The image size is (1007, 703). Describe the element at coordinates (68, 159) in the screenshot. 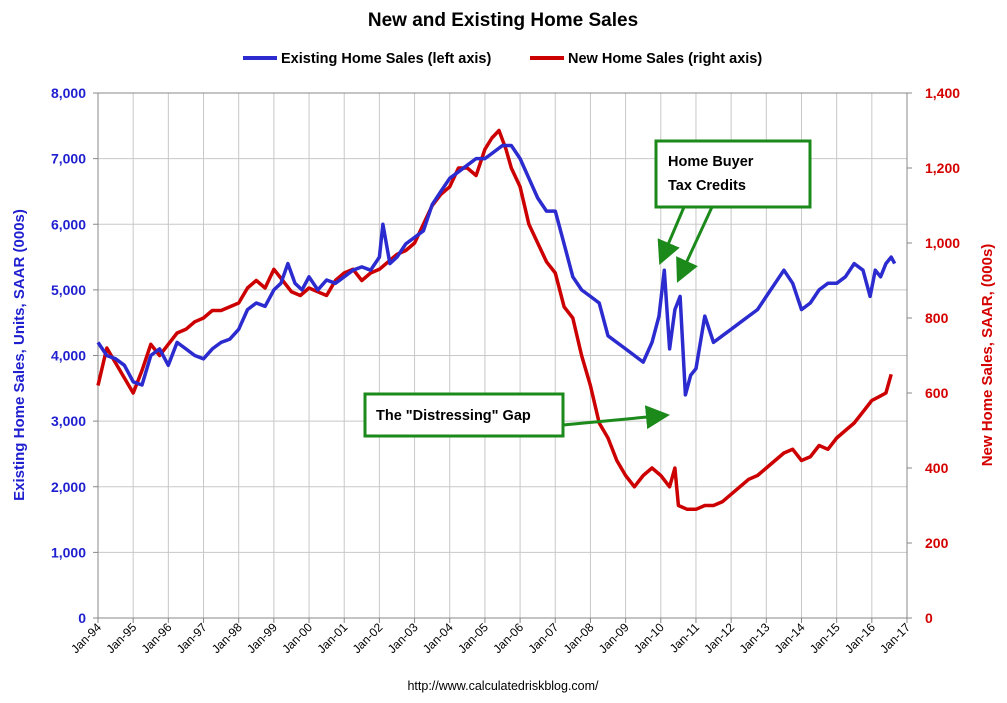

I see `y-left-tick-label: 7,000` at that location.